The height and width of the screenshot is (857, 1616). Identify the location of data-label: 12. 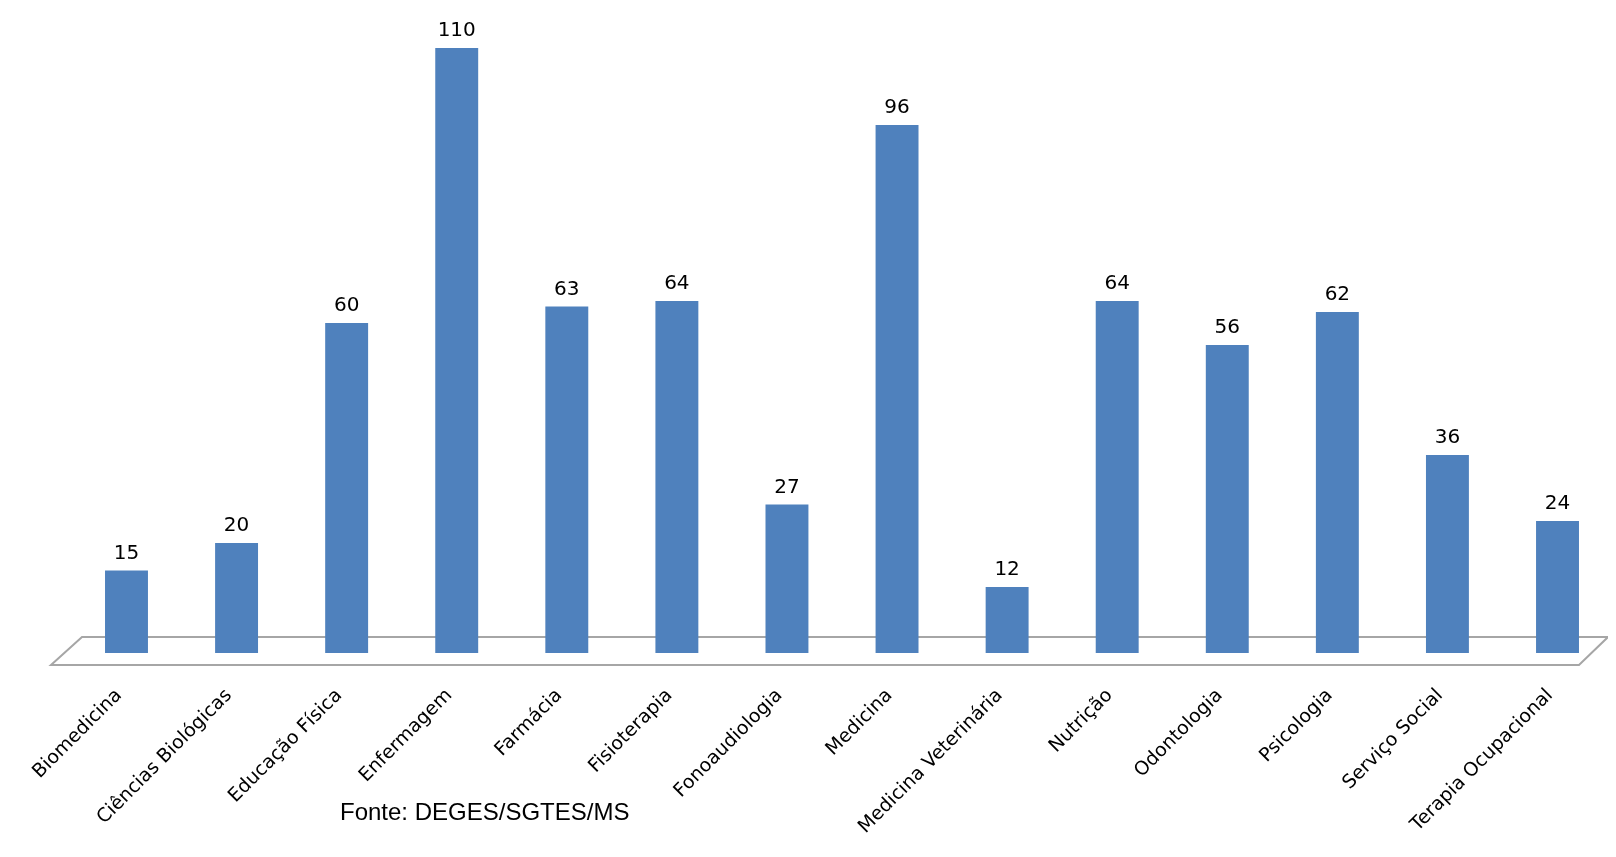
(1007, 568).